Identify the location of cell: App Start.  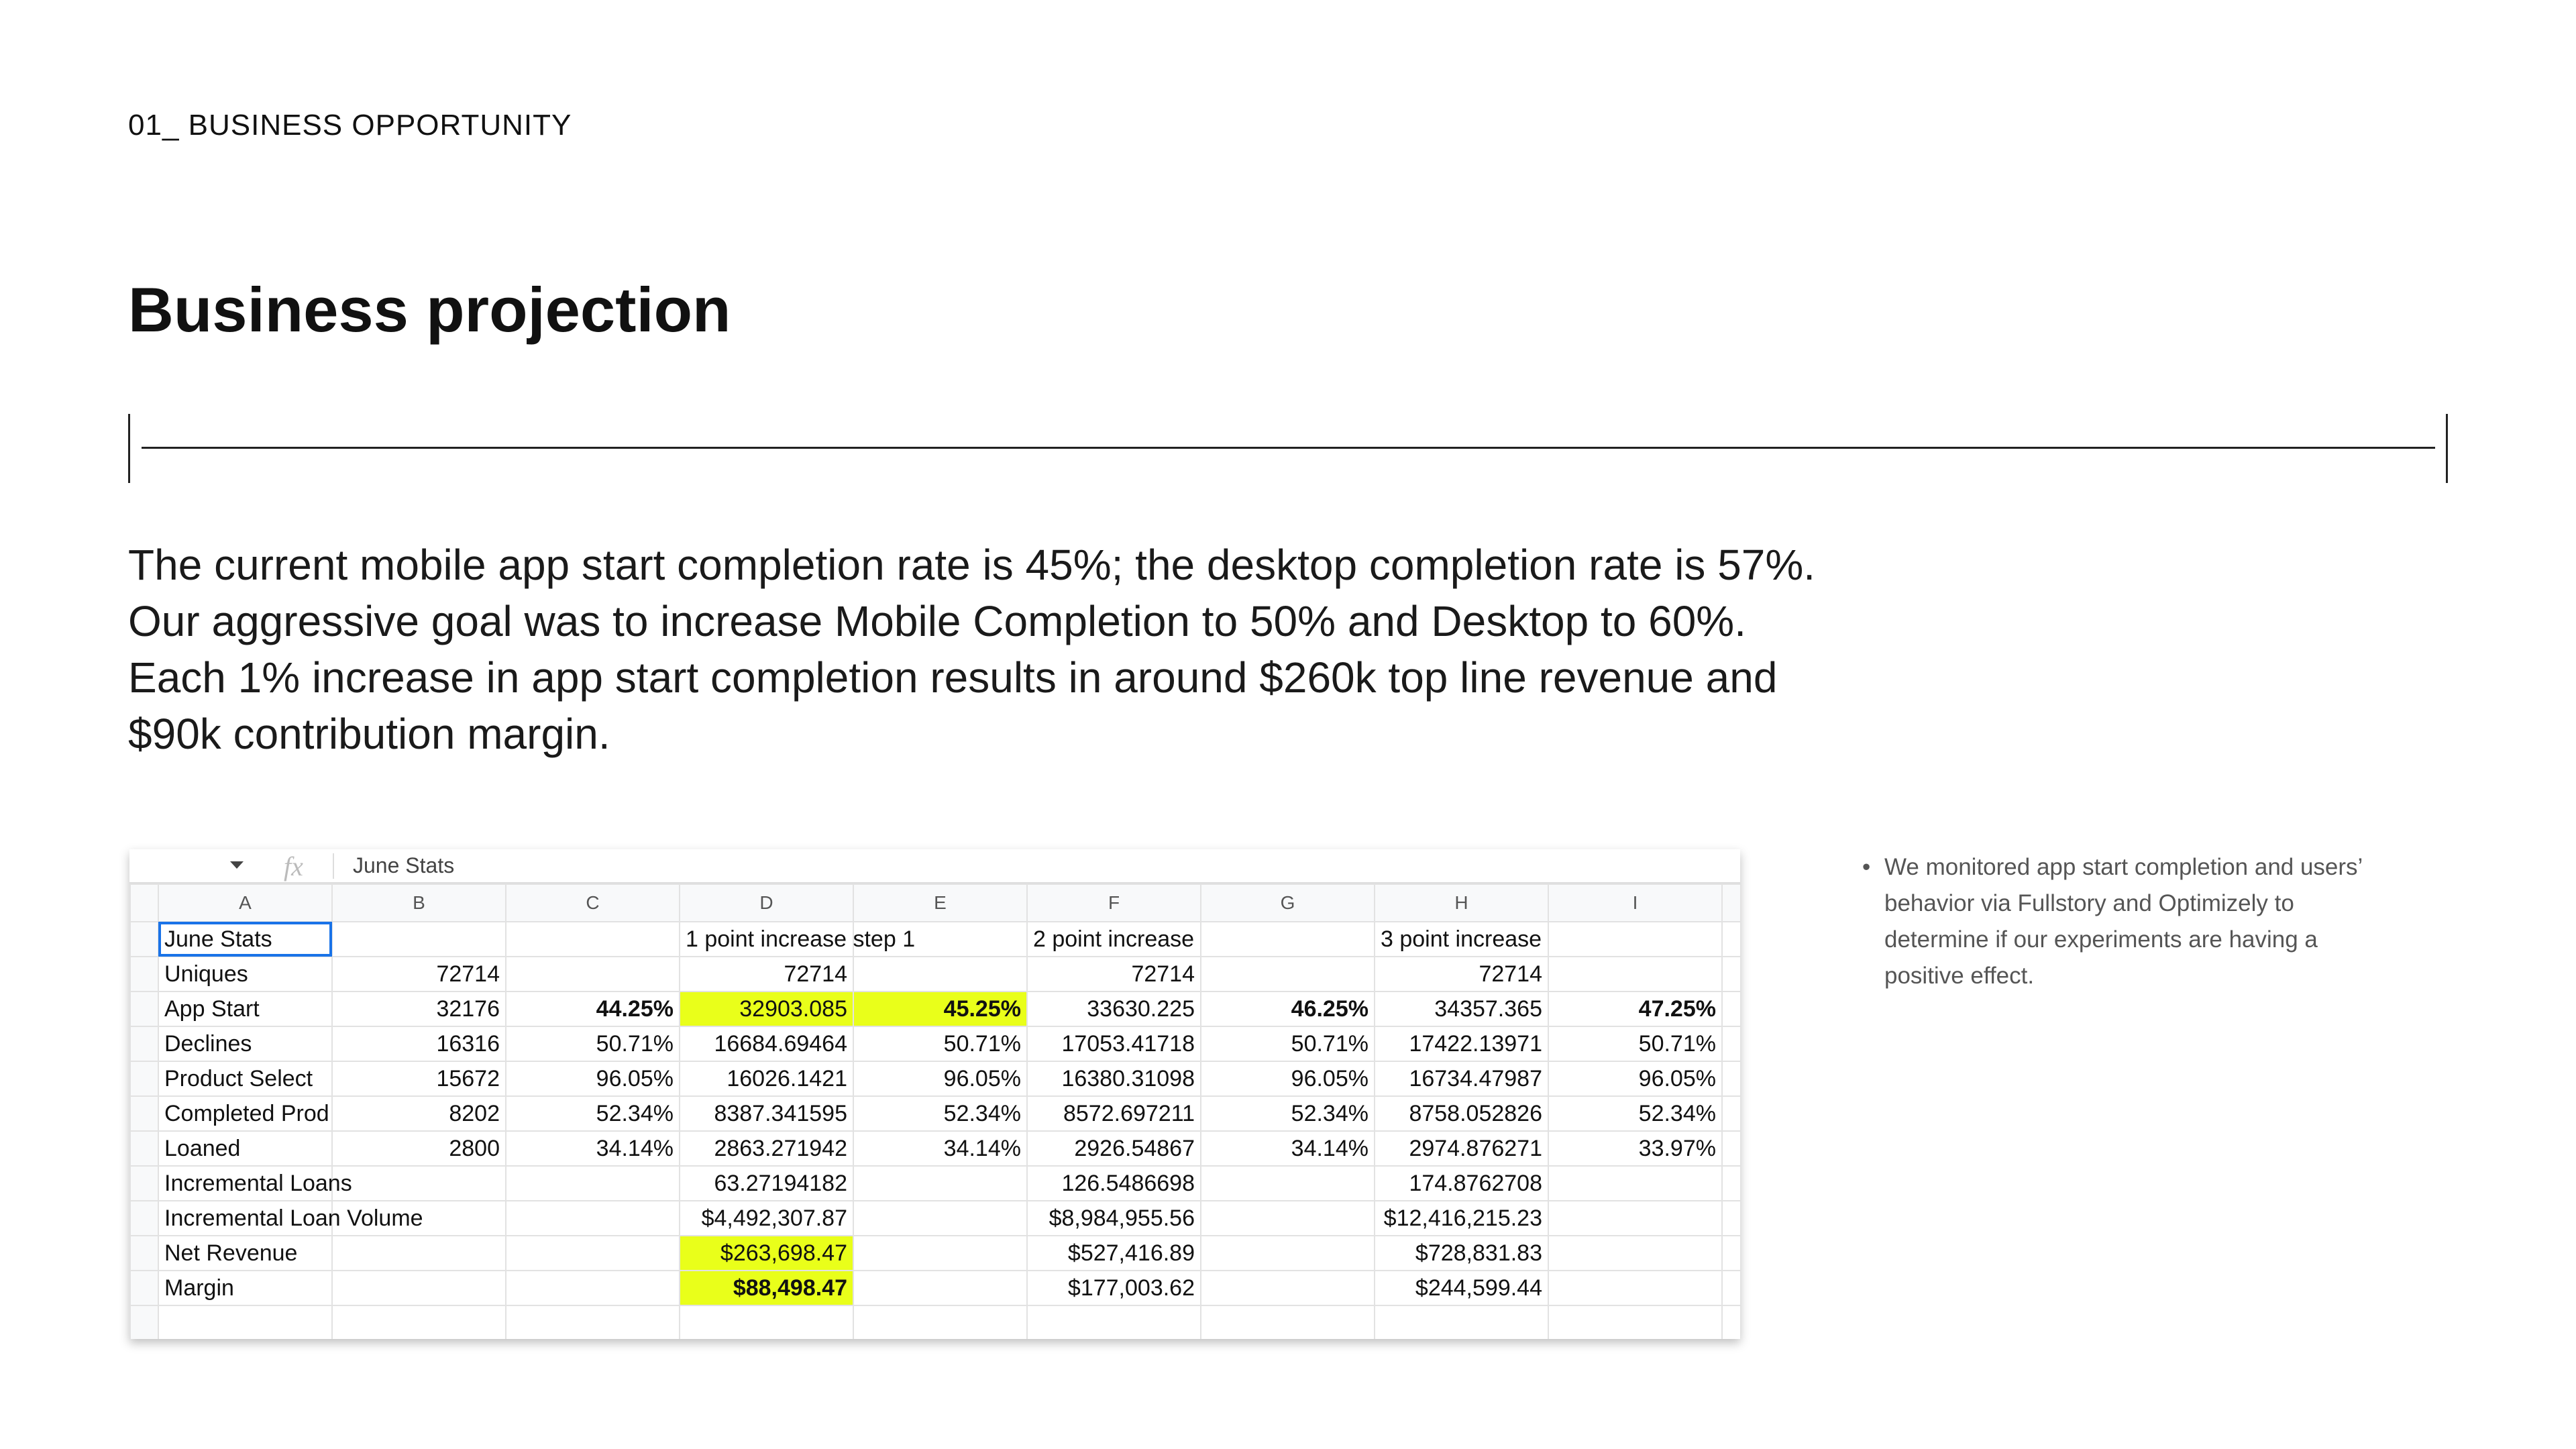
(245, 1009).